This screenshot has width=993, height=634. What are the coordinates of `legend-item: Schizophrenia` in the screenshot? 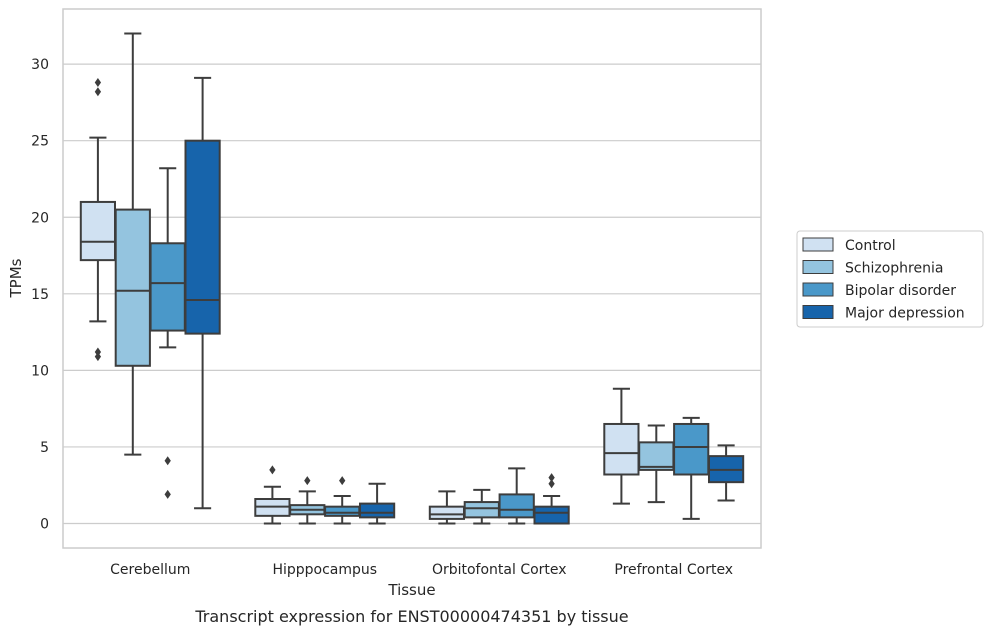 It's located at (872, 268).